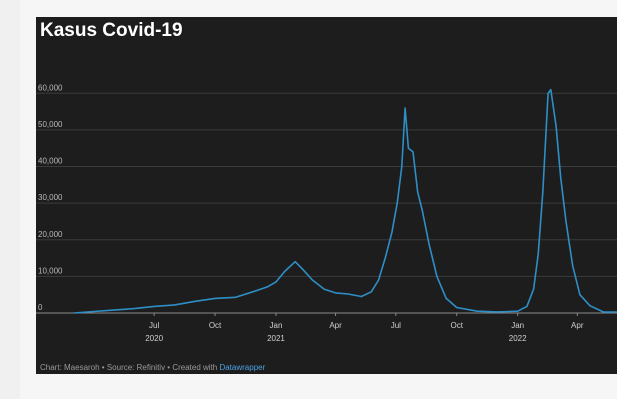 The height and width of the screenshot is (399, 617). Describe the element at coordinates (40, 307) in the screenshot. I see `y-tick-label: 0` at that location.